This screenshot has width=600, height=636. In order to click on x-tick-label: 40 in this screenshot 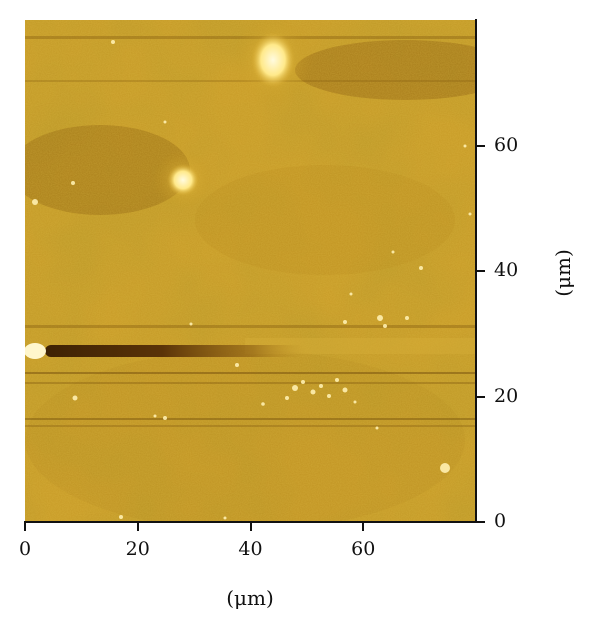, I will do `click(250, 549)`.